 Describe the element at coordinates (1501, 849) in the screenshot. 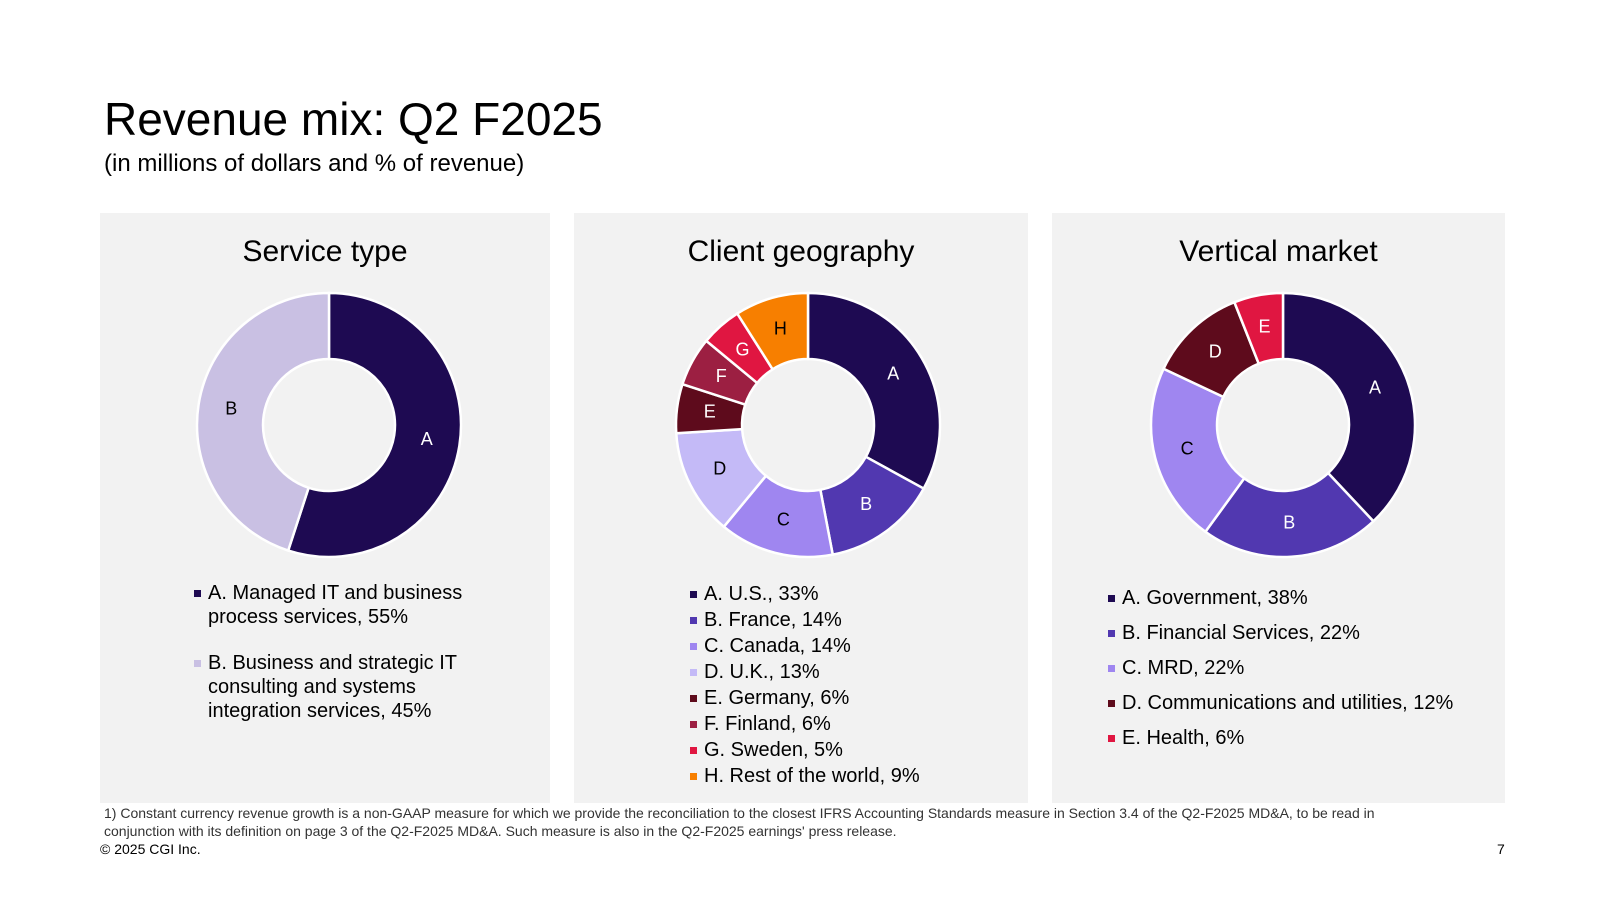

I see `page-number: 7` at that location.